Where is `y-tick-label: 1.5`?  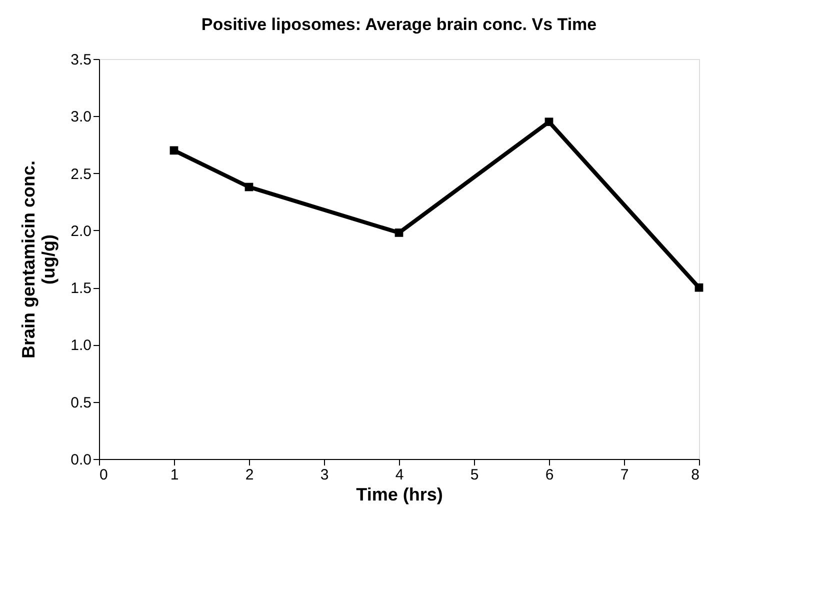
y-tick-label: 1.5 is located at coordinates (81, 289).